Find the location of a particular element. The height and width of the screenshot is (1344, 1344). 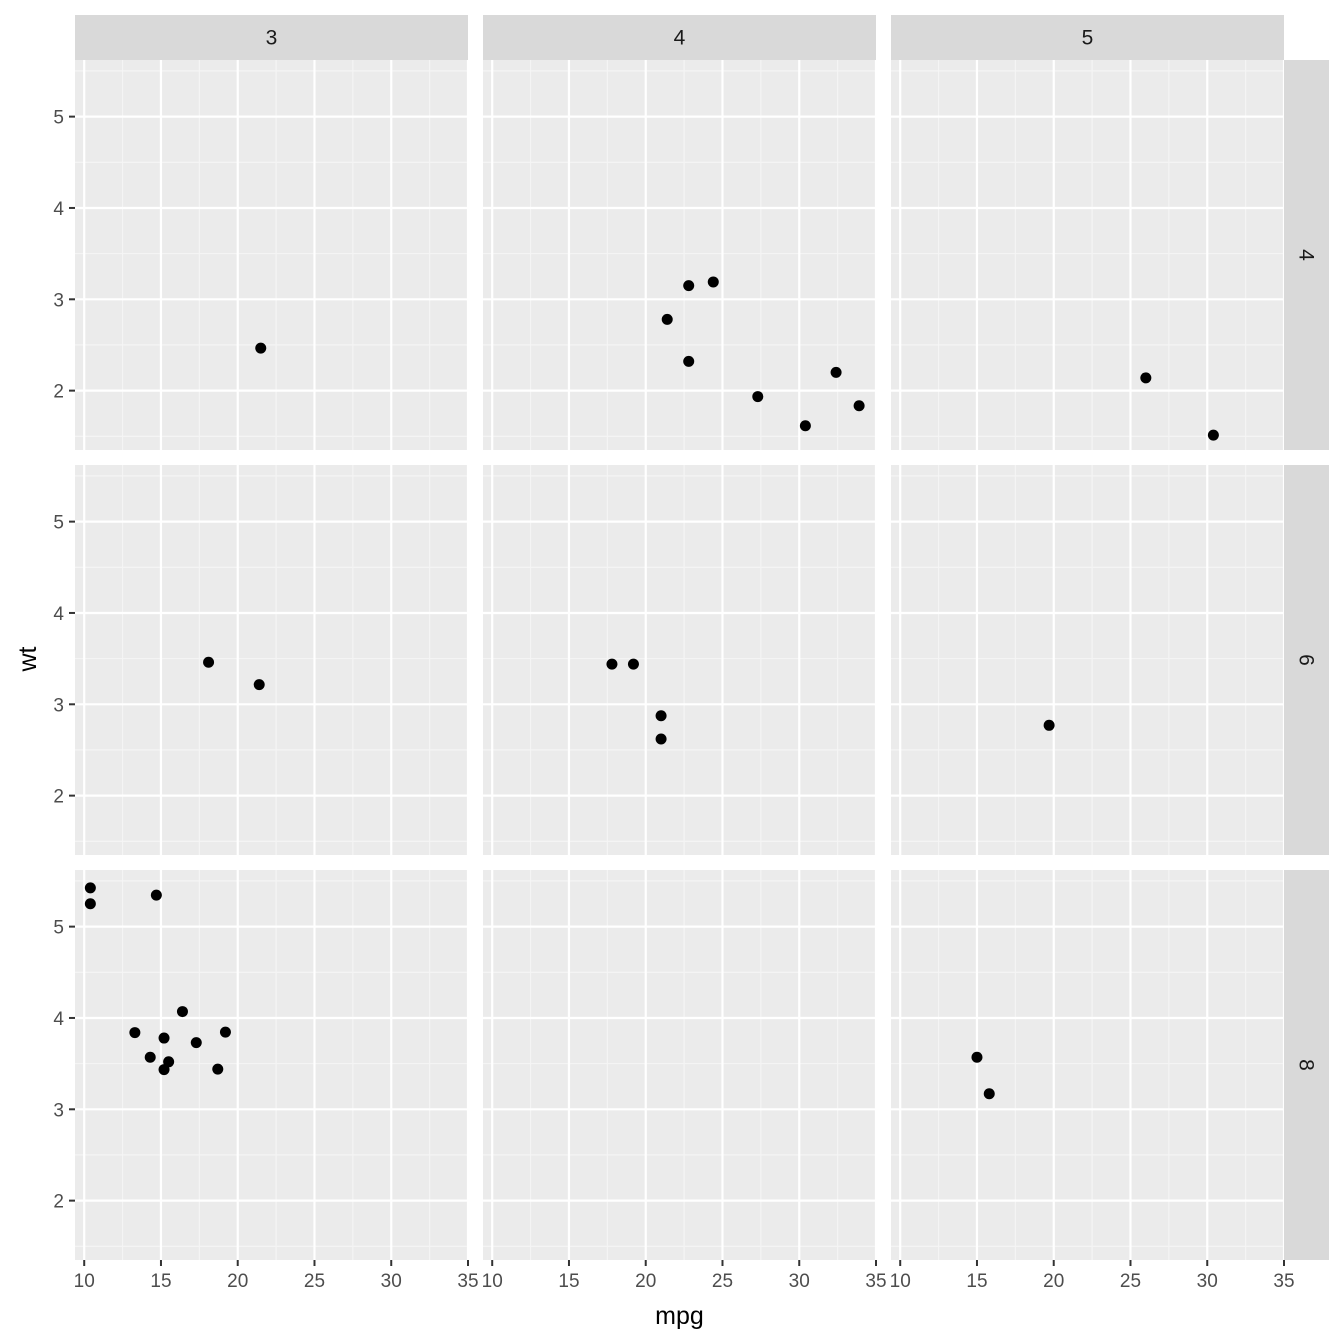

facet-strip-top-label: 4 is located at coordinates (680, 38).